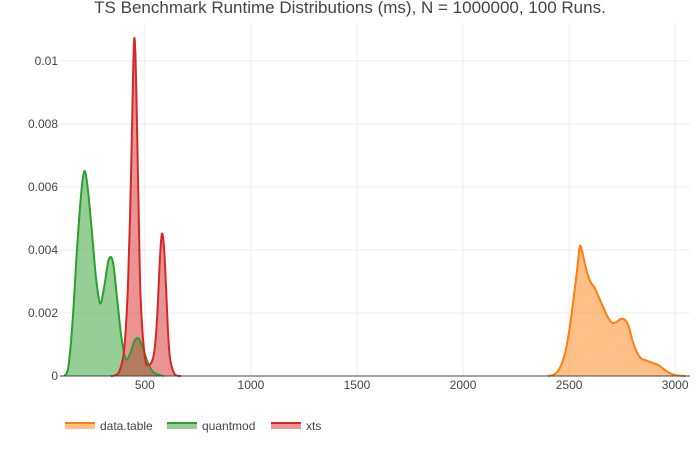 The height and width of the screenshot is (450, 700). Describe the element at coordinates (145, 385) in the screenshot. I see `x-tick-label: 500` at that location.